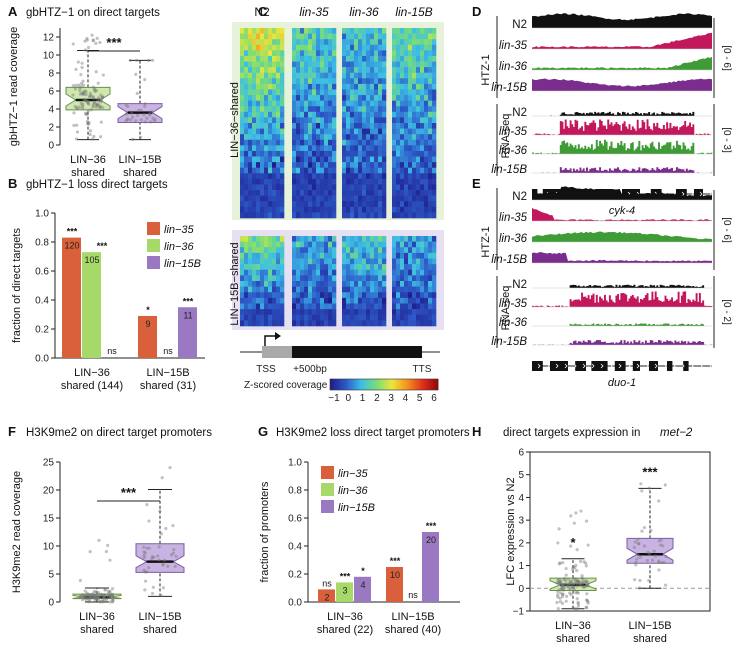 The image size is (740, 669). I want to click on h-ytick-label: 5, so click(521, 475).